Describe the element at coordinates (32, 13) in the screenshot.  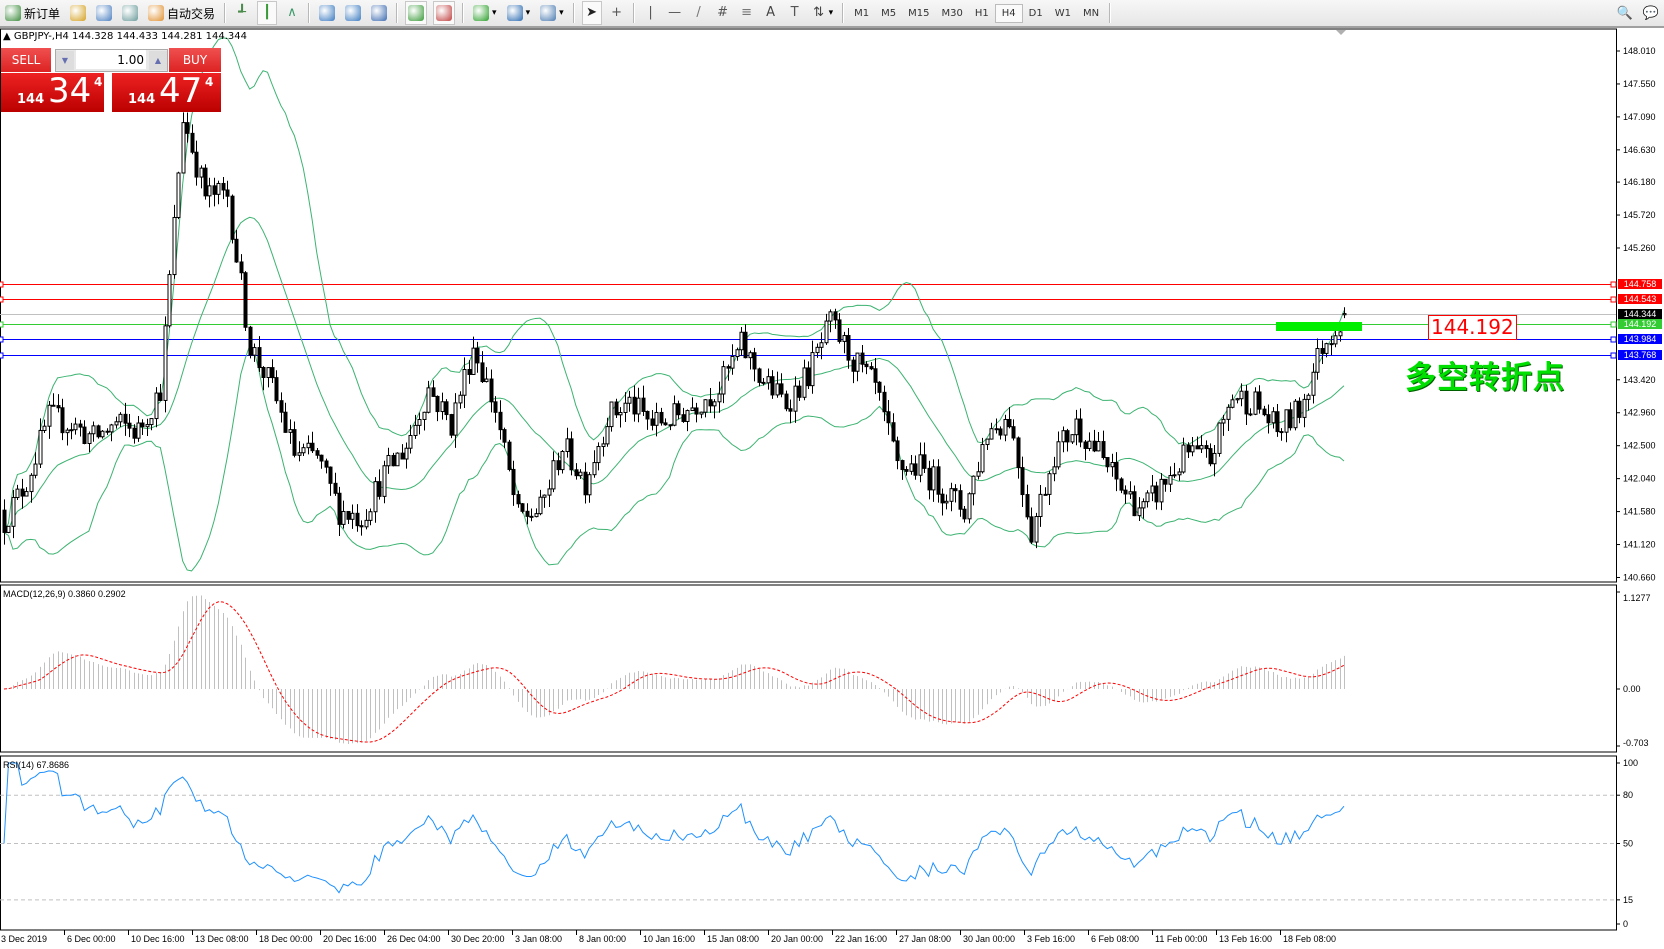
I see `new-order-button: 新订单` at that location.